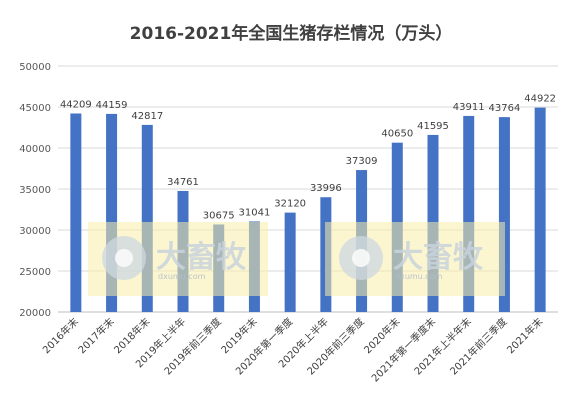  Describe the element at coordinates (112, 105) in the screenshot. I see `data-label: 44159` at that location.